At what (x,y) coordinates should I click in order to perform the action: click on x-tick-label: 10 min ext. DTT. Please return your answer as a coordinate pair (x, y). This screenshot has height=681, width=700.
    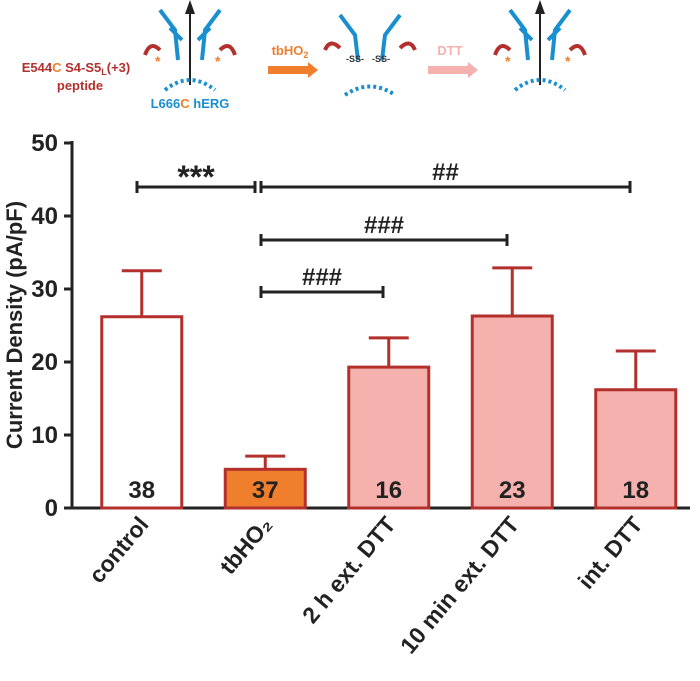
    Looking at the image, I should click on (459, 585).